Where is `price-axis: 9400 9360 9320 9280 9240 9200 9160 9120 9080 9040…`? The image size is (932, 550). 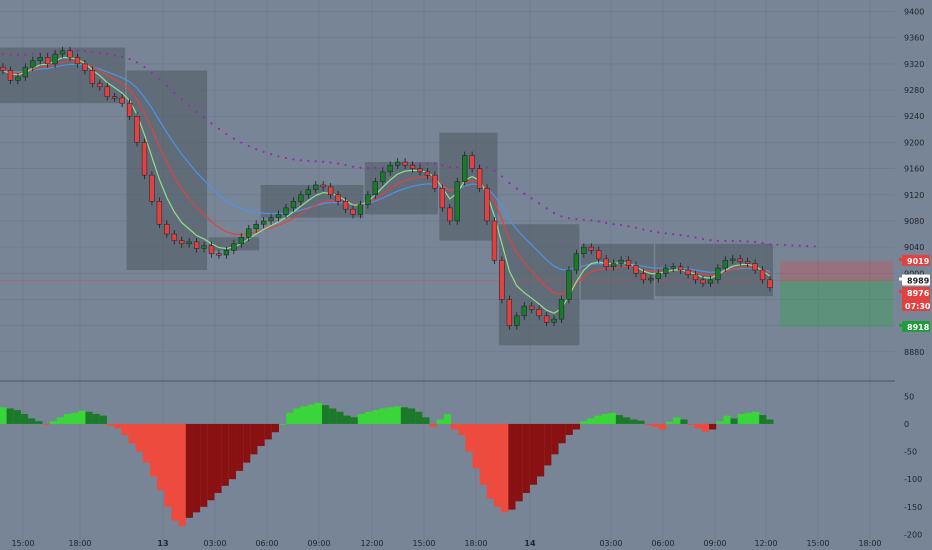
price-axis: 9400 9360 9320 9280 9240 9200 9160 9120 9080 9040… is located at coordinates (913, 275).